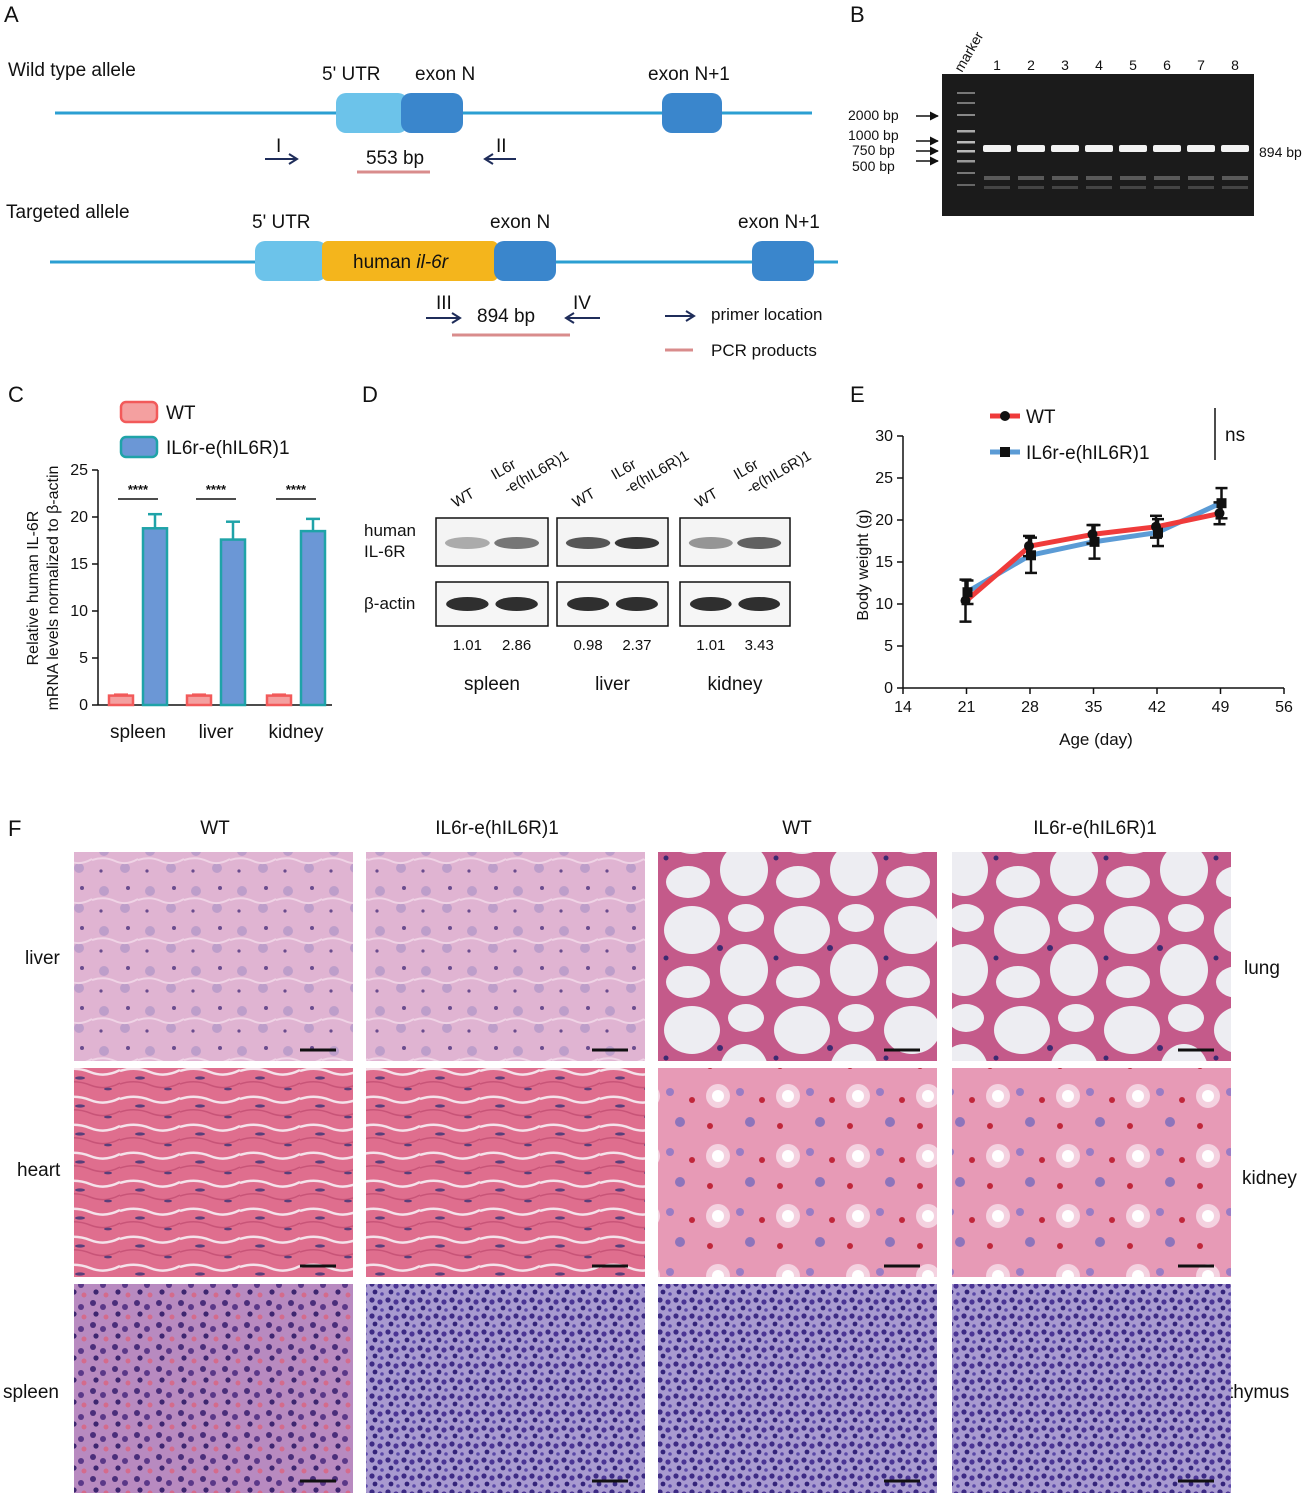  What do you see at coordinates (520, 222) in the screenshot?
I see `tg-exon-n-label: exon N` at bounding box center [520, 222].